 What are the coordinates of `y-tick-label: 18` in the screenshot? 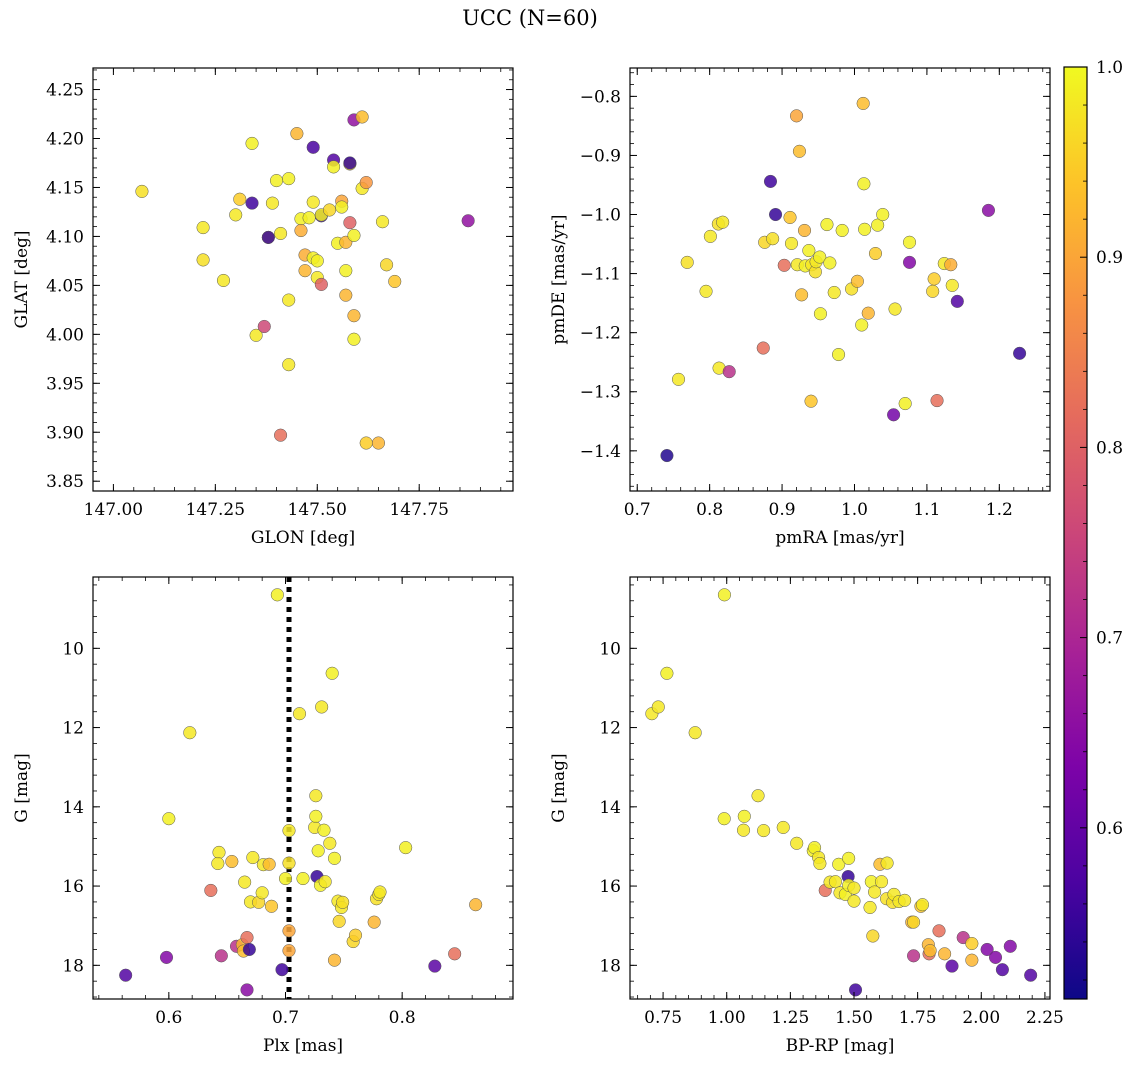 It's located at (73, 966).